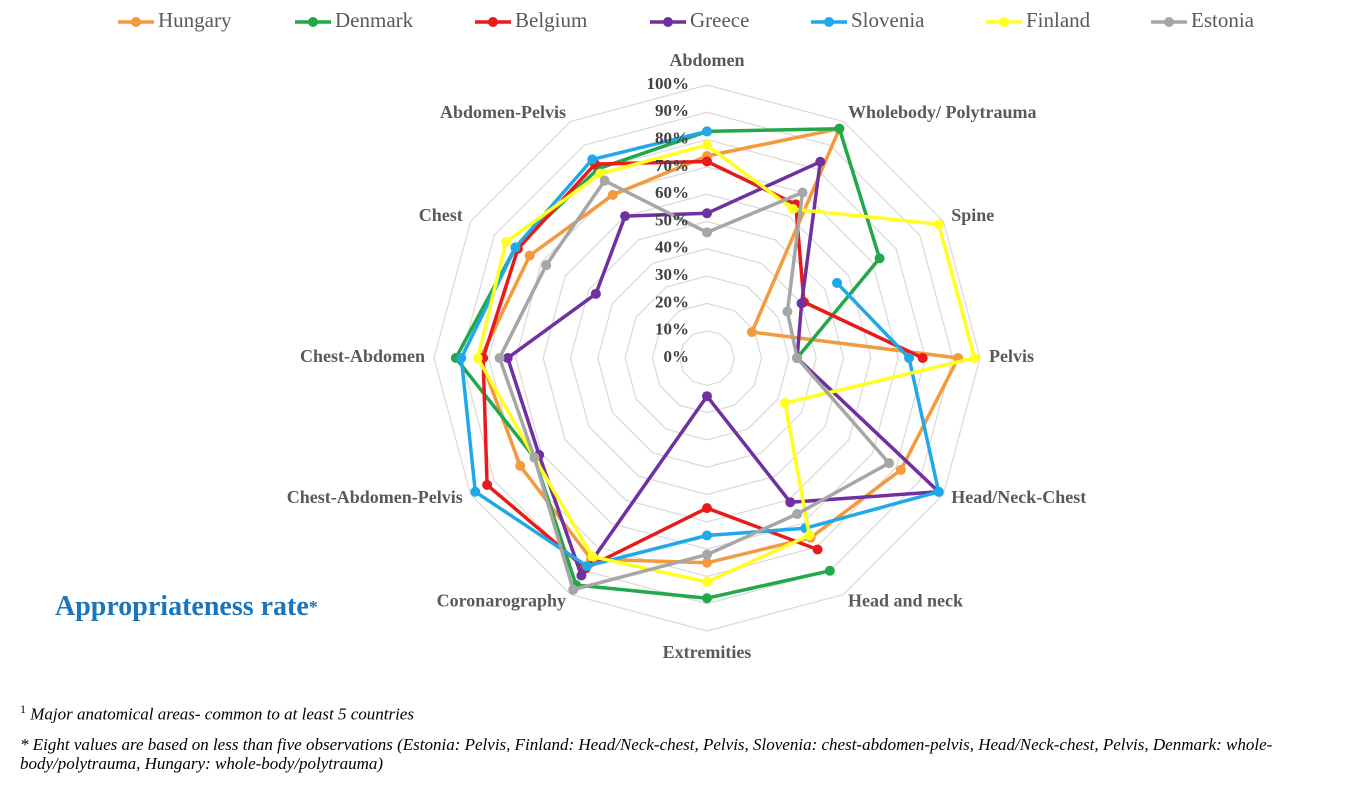  Describe the element at coordinates (551, 20) in the screenshot. I see `legend-label: Belgium` at that location.